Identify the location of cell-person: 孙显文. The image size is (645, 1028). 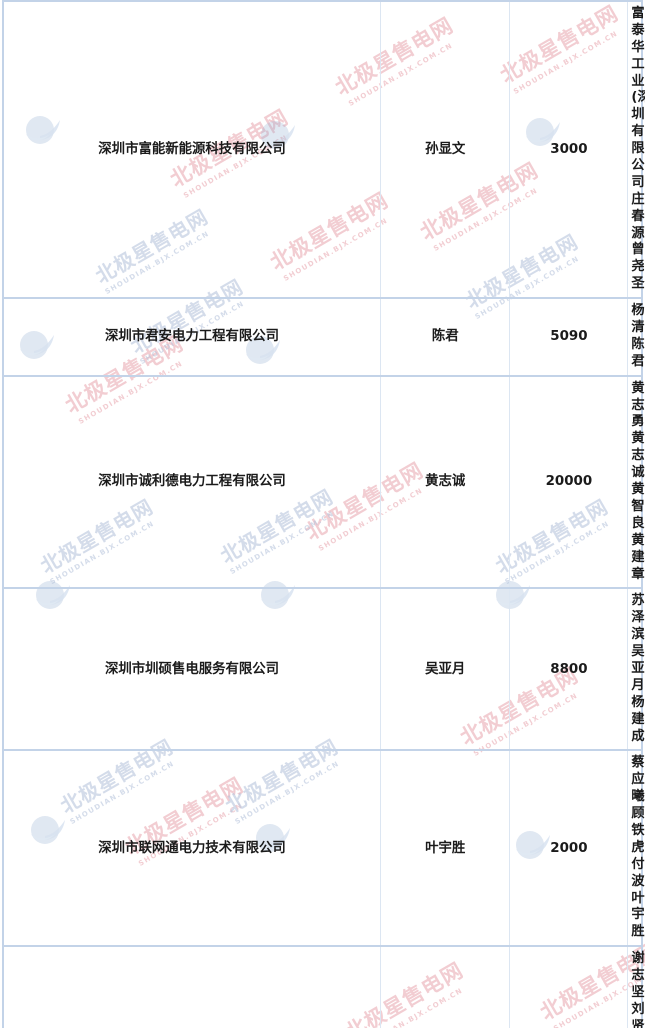
(445, 150).